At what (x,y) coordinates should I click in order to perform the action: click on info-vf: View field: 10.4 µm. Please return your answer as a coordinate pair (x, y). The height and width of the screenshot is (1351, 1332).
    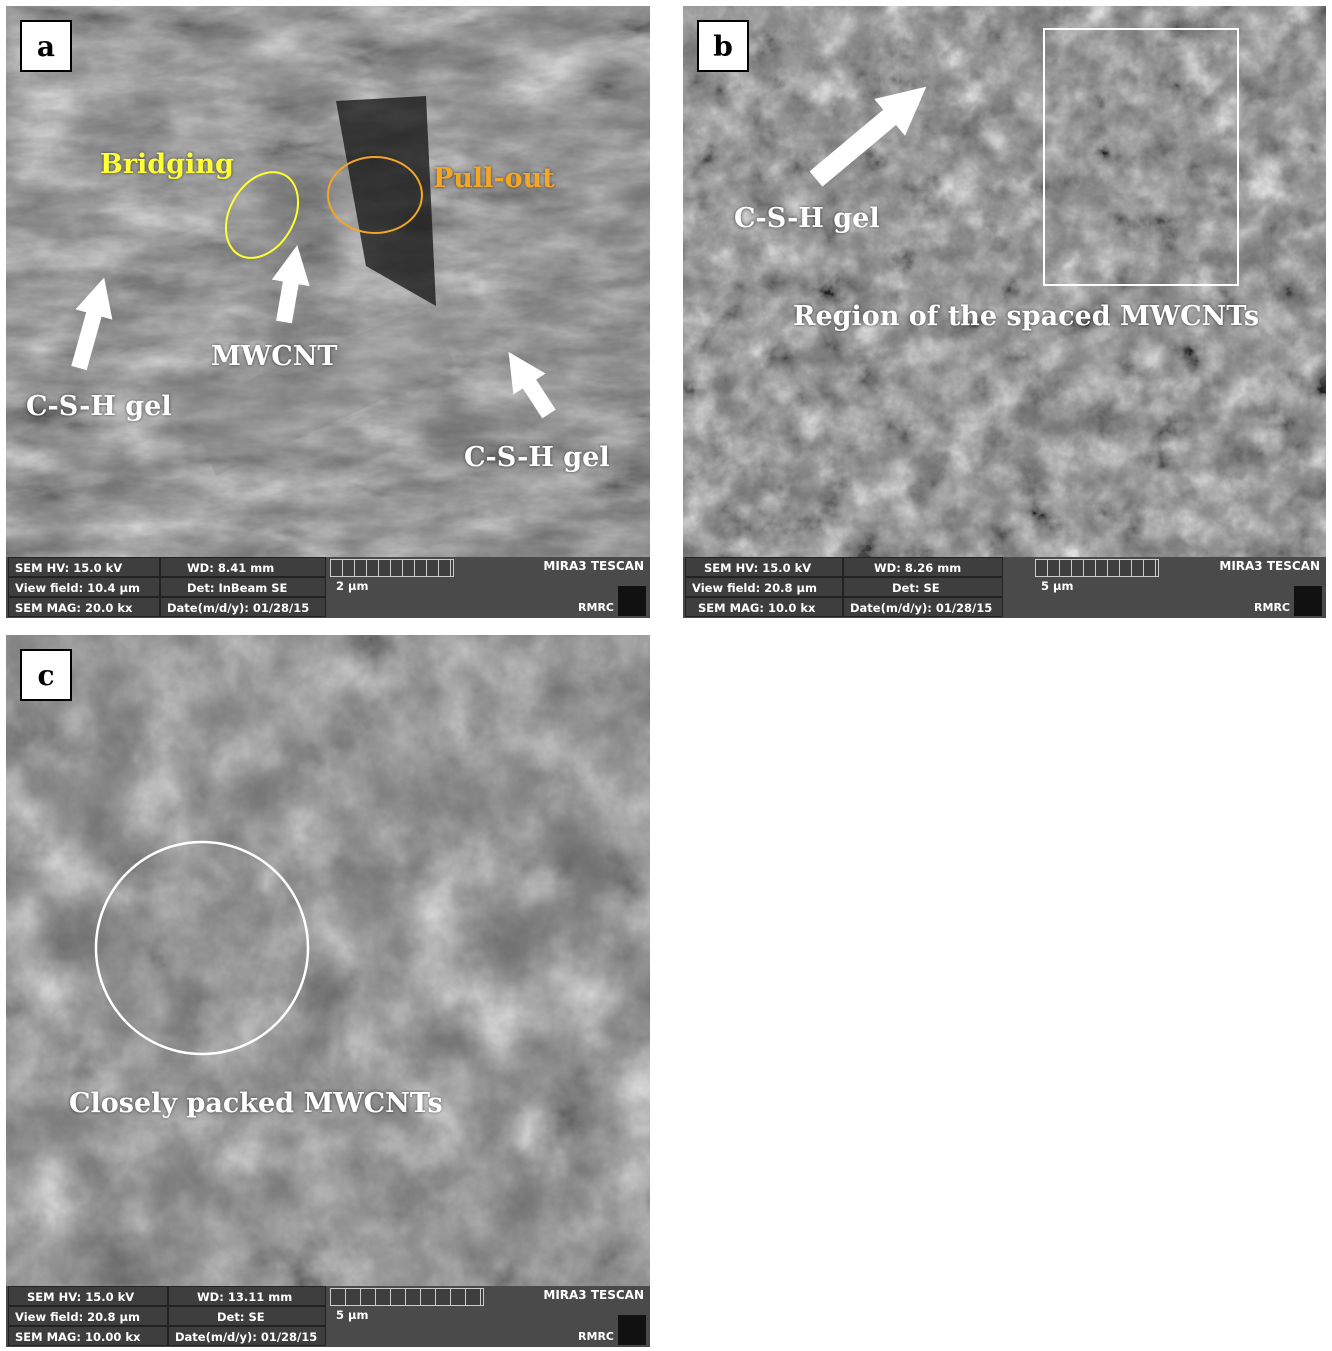
    Looking at the image, I should click on (84, 587).